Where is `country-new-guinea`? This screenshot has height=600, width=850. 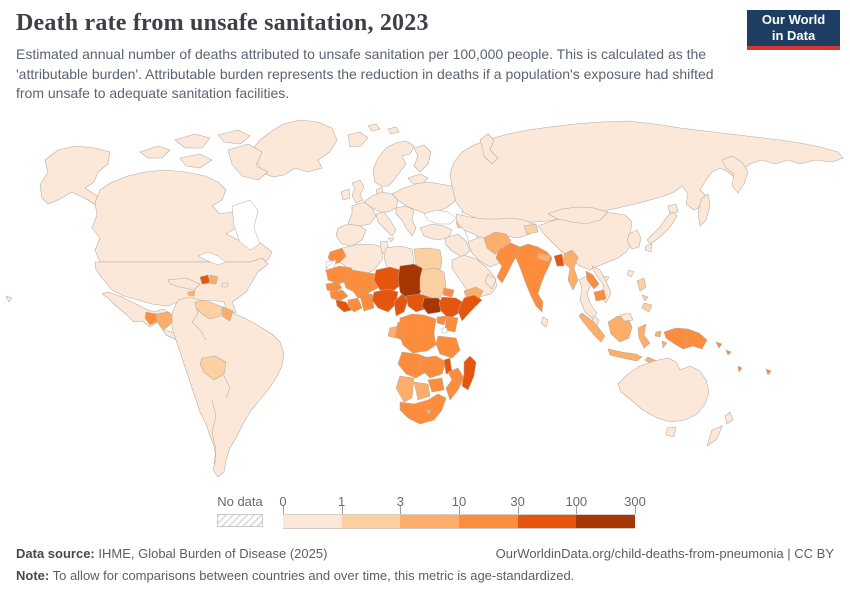 country-new-guinea is located at coordinates (685, 338).